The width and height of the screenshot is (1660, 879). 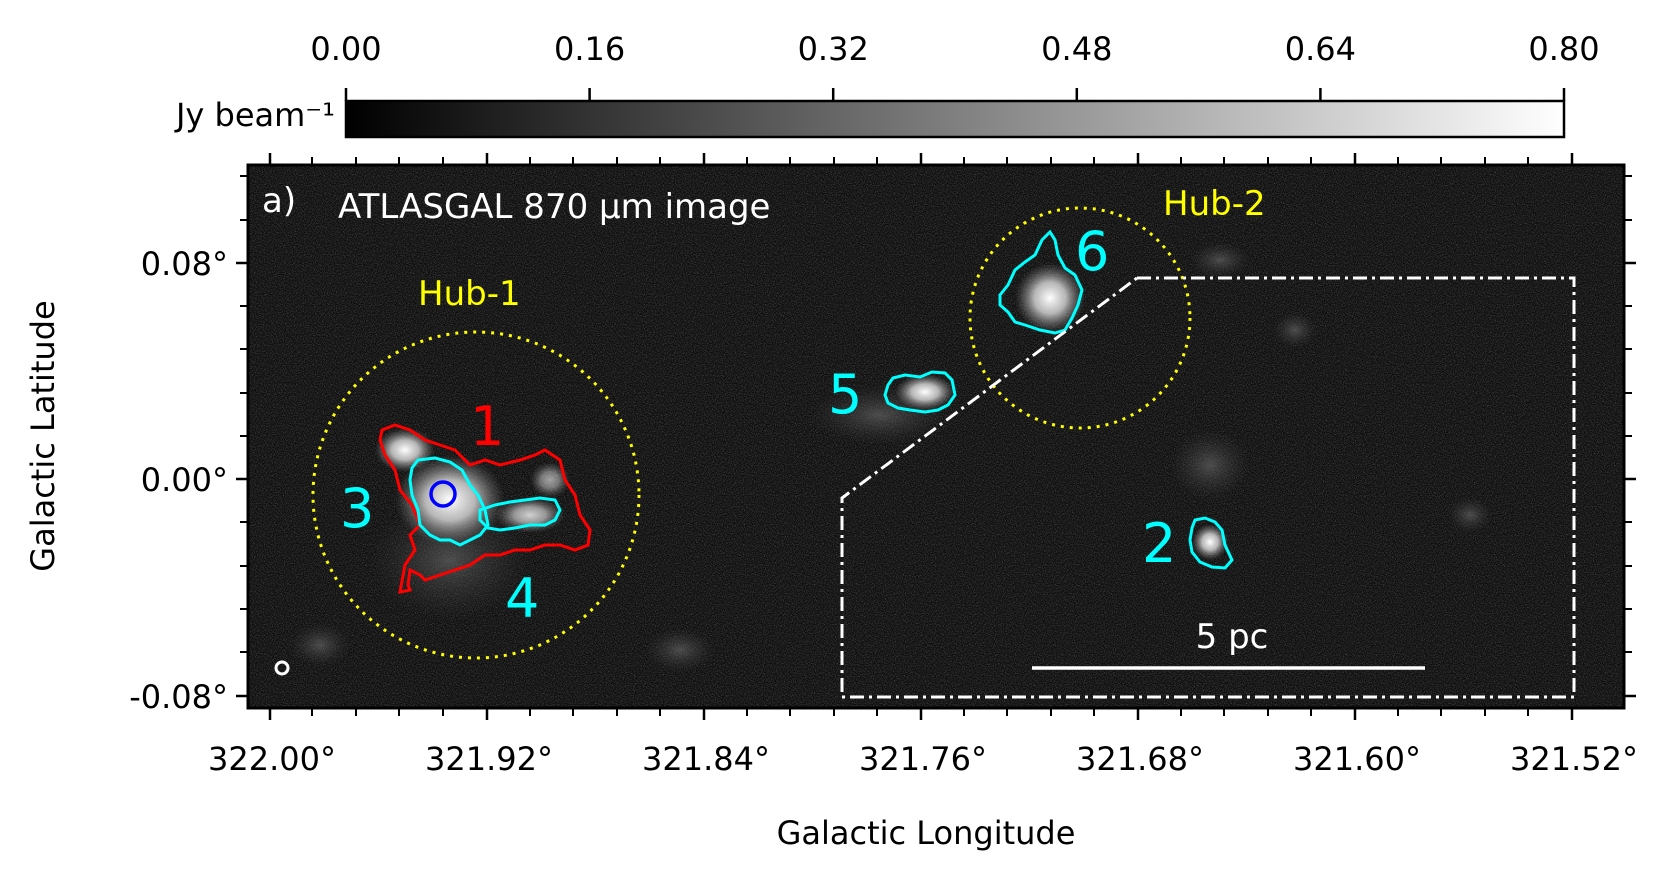 What do you see at coordinates (254, 115) in the screenshot?
I see `colorbar-unit-label: Jy beam⁻¹` at bounding box center [254, 115].